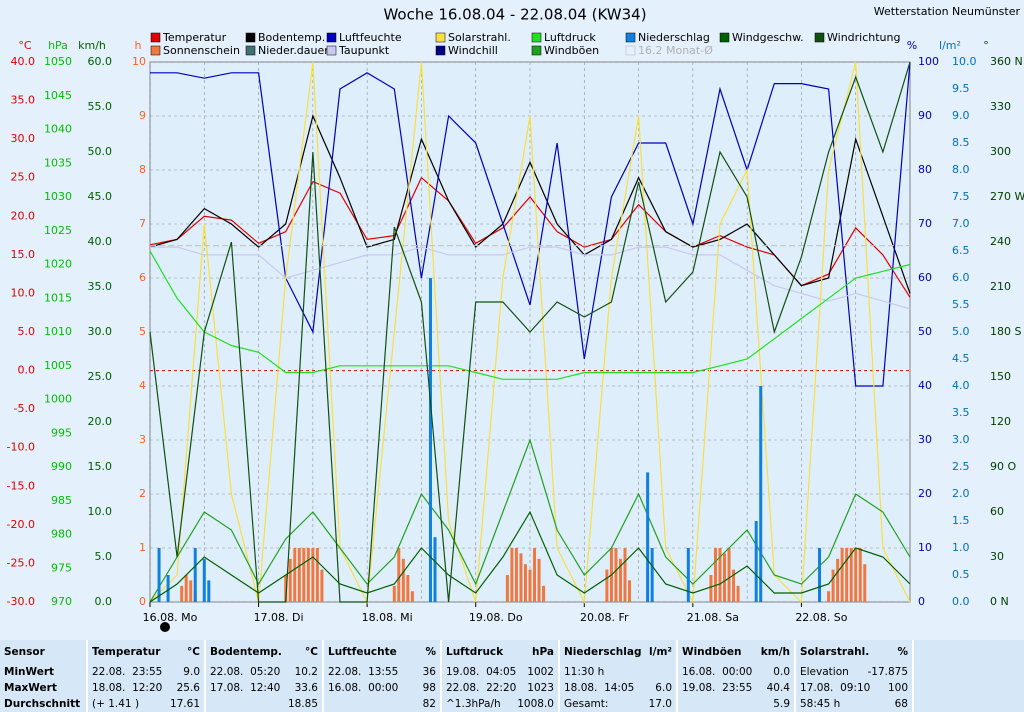 The width and height of the screenshot is (1024, 712). What do you see at coordinates (925, 223) in the screenshot?
I see `y-tick-label: 70` at bounding box center [925, 223].